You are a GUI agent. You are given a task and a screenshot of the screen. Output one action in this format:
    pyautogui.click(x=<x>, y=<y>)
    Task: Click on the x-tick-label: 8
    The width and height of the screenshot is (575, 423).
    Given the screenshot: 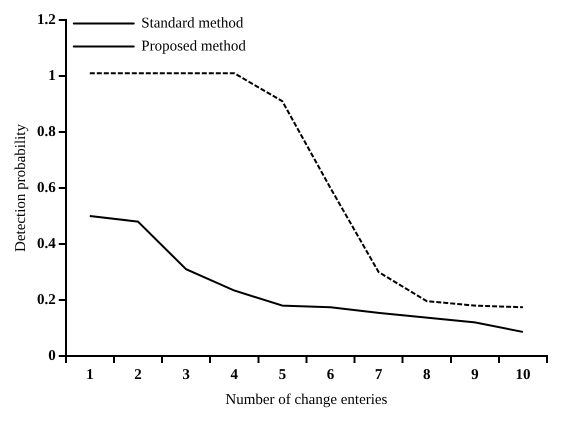 What is the action you would take?
    pyautogui.click(x=426, y=374)
    